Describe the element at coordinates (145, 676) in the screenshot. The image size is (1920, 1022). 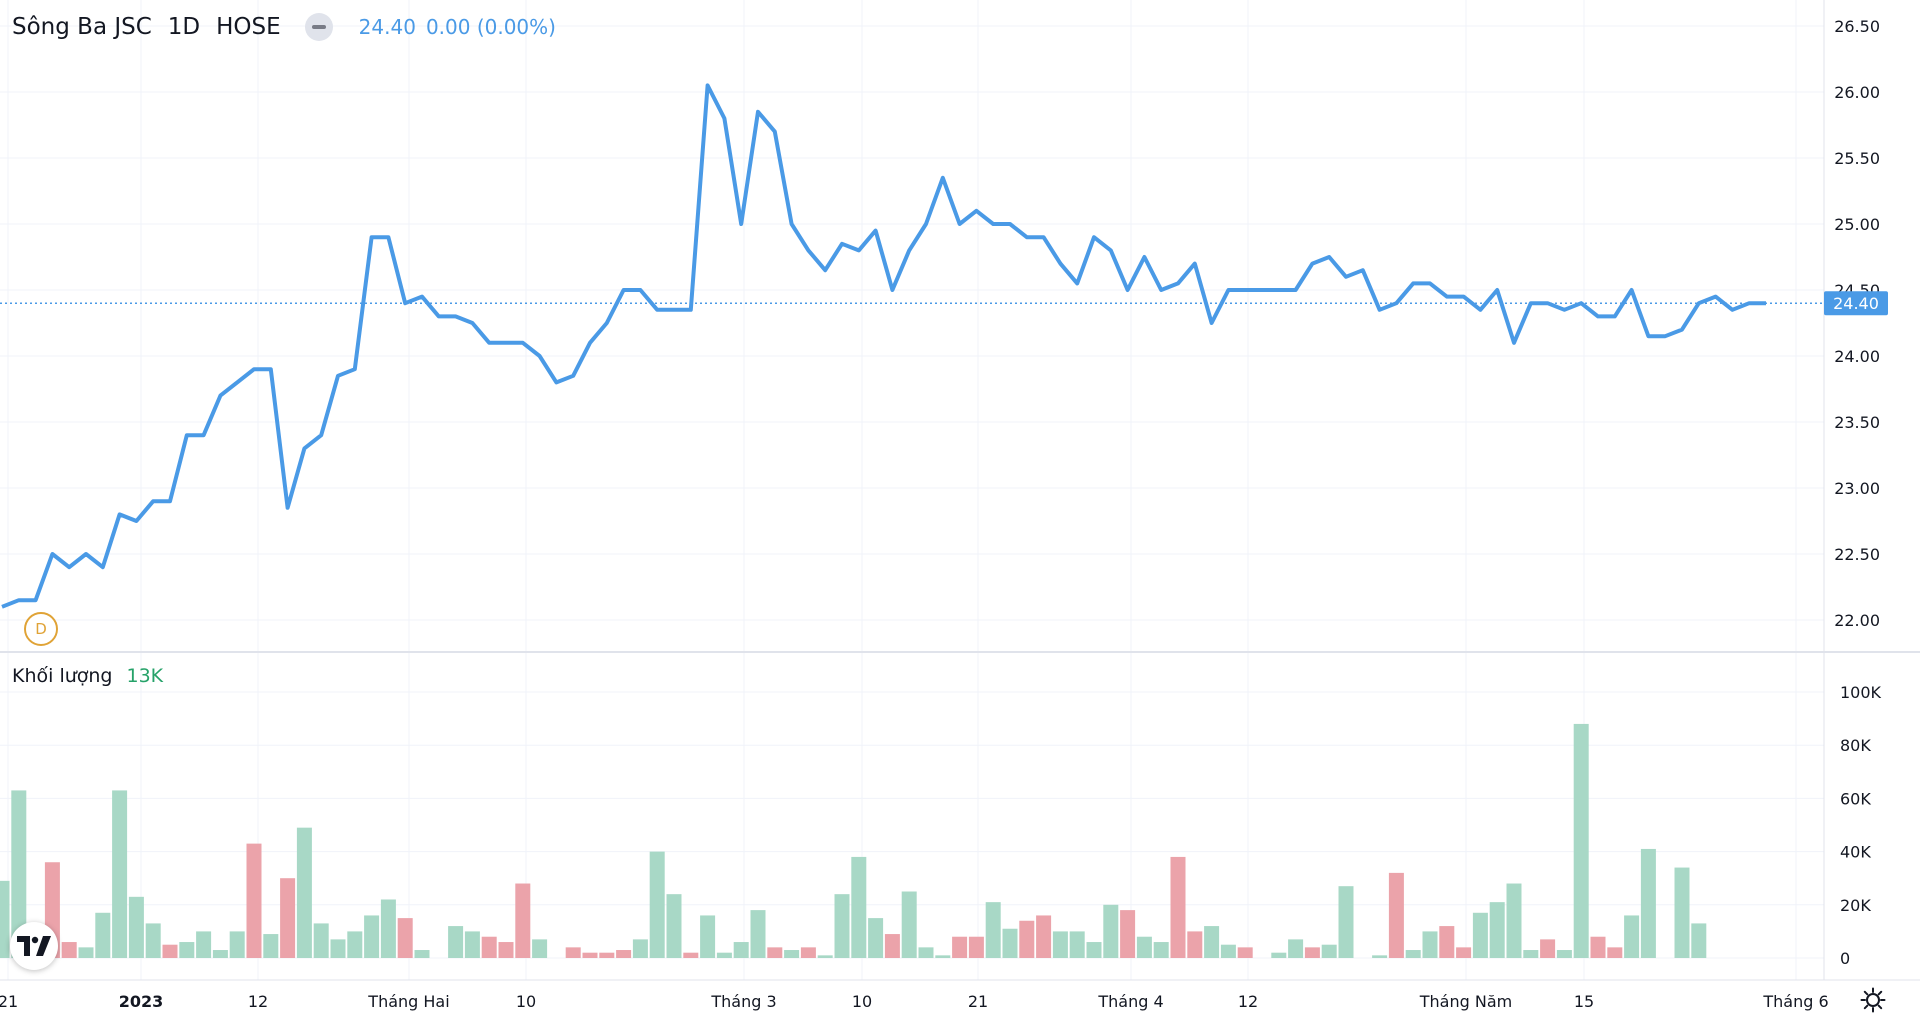
I see `volume-value: 13K` at that location.